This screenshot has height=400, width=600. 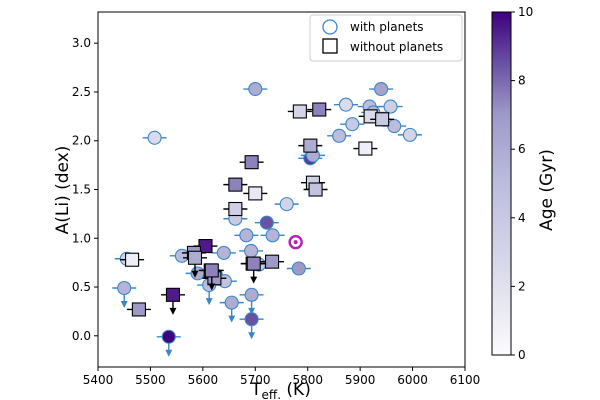 I want to click on x-tick-label: 5900, so click(x=360, y=380).